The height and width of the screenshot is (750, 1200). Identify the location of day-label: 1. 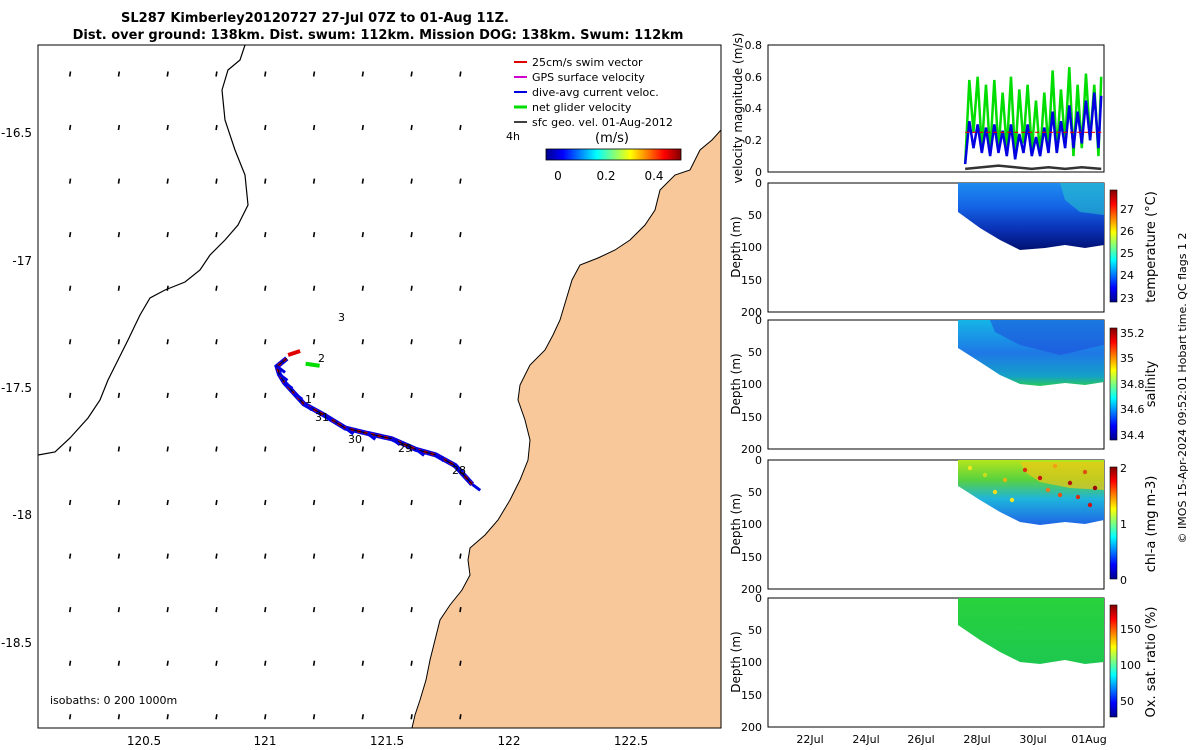
(308, 399).